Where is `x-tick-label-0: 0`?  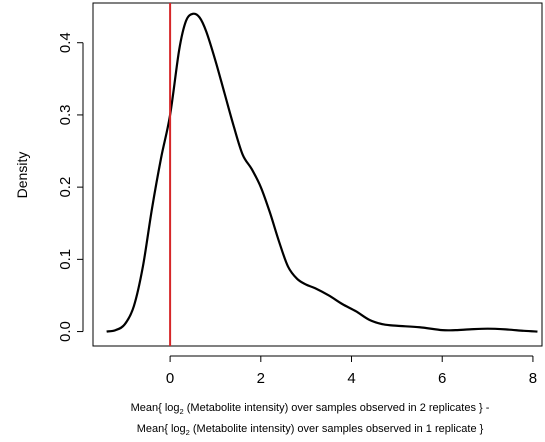
x-tick-label-0: 0 is located at coordinates (170, 378).